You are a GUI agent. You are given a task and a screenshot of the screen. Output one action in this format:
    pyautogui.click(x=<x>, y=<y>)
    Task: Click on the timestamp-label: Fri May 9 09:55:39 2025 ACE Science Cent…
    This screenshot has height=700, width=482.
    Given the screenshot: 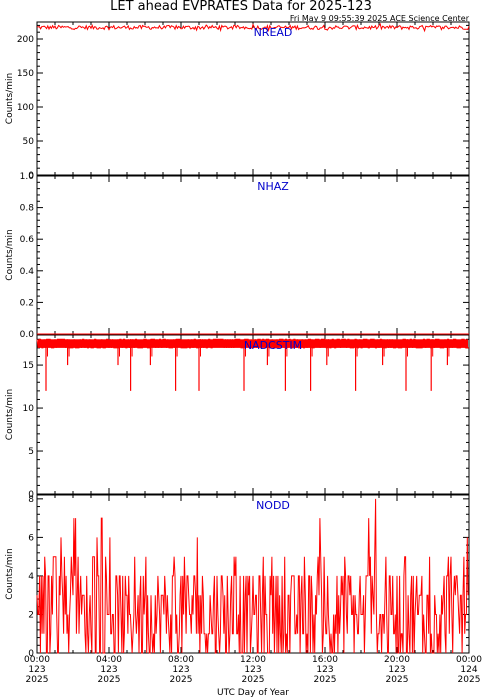 What is the action you would take?
    pyautogui.click(x=380, y=18)
    